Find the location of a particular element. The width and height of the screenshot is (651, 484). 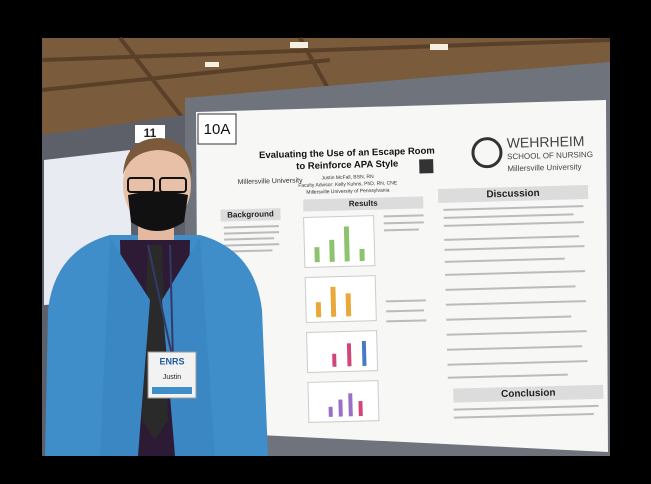

university: Millersville University of Pennsylvania is located at coordinates (347, 192).